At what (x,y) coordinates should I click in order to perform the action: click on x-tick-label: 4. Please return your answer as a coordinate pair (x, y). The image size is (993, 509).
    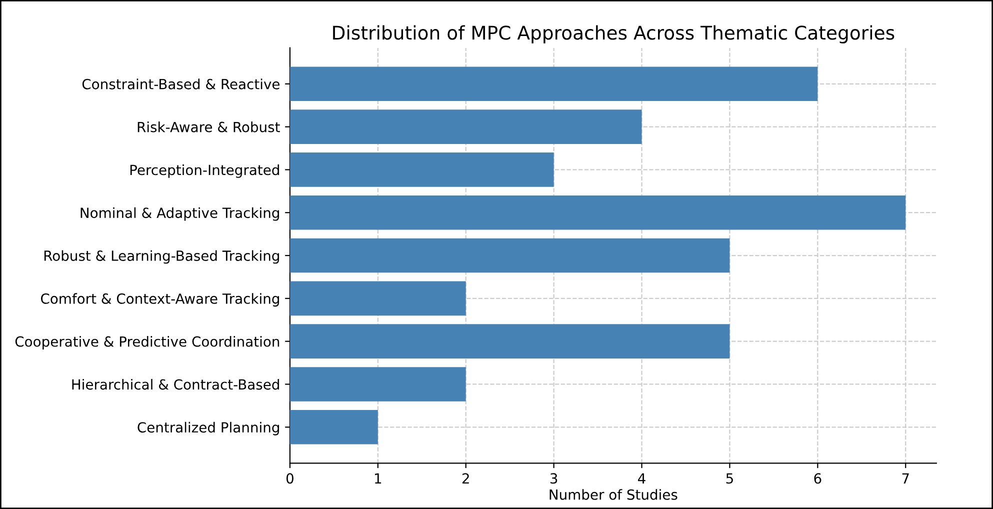
    Looking at the image, I should click on (642, 478).